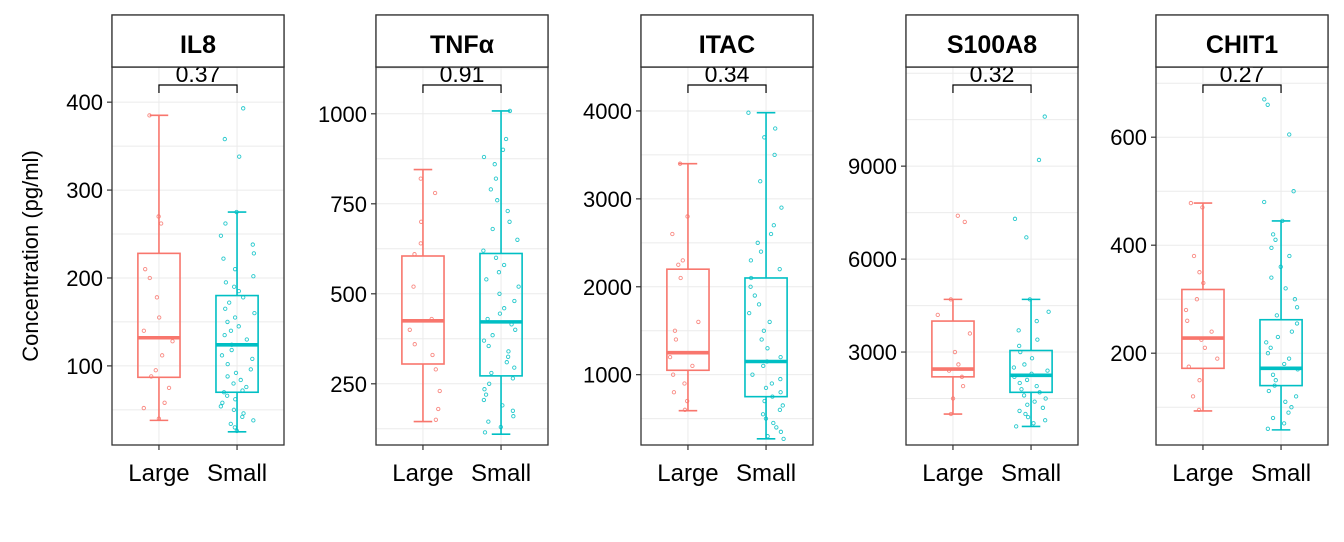 This screenshot has width=1344, height=542. What do you see at coordinates (84, 366) in the screenshot?
I see `y-tick-label: 100` at bounding box center [84, 366].